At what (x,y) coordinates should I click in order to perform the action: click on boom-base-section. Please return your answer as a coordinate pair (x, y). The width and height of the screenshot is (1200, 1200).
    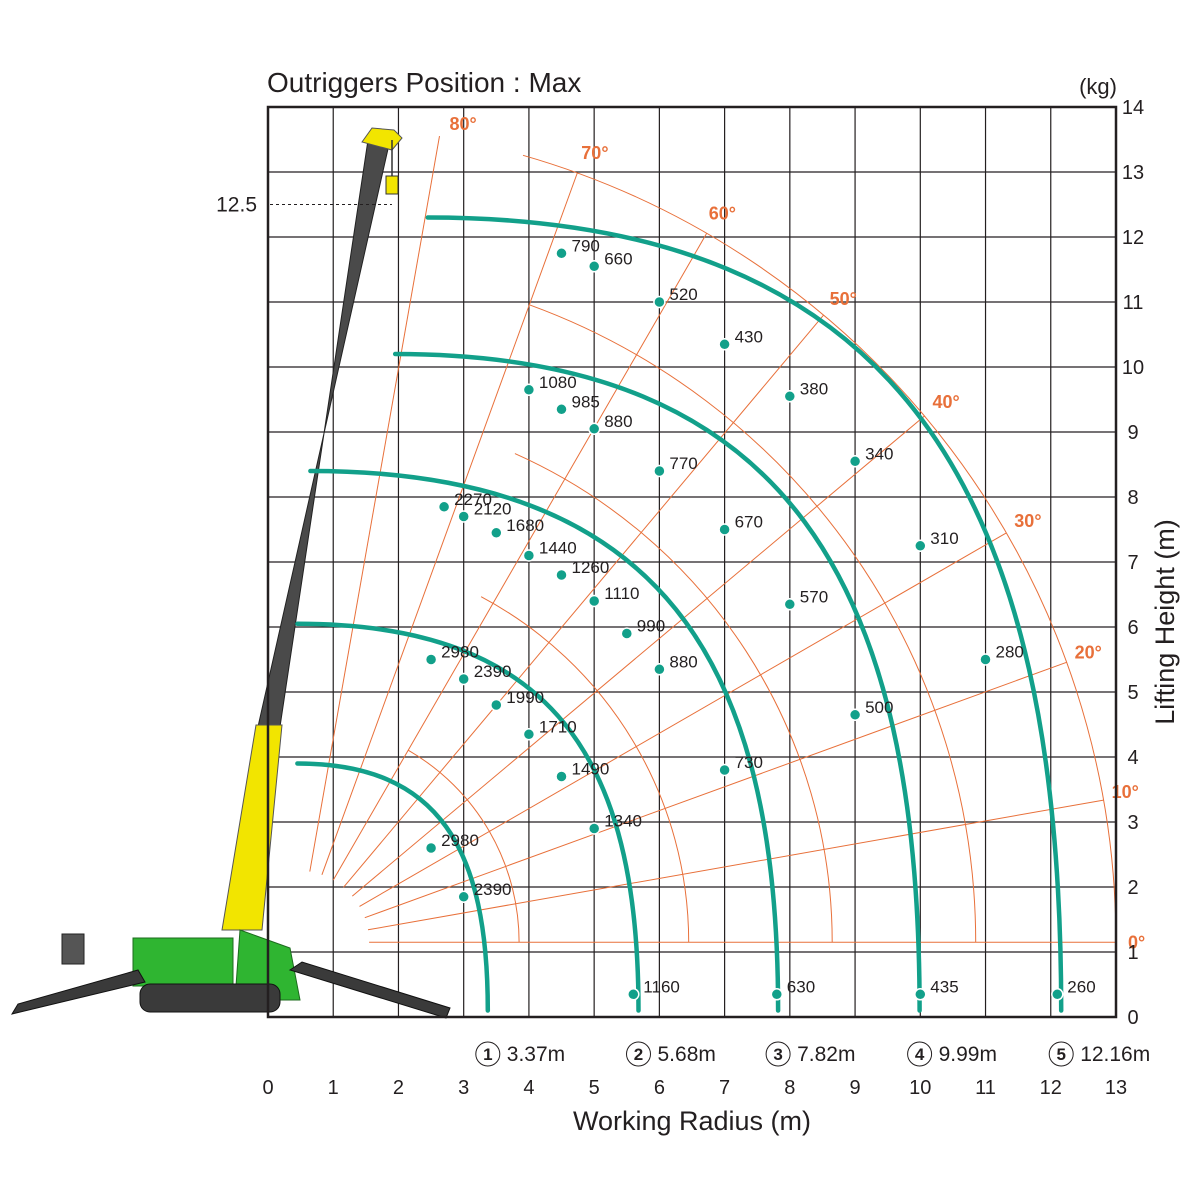
    Looking at the image, I should click on (252, 827).